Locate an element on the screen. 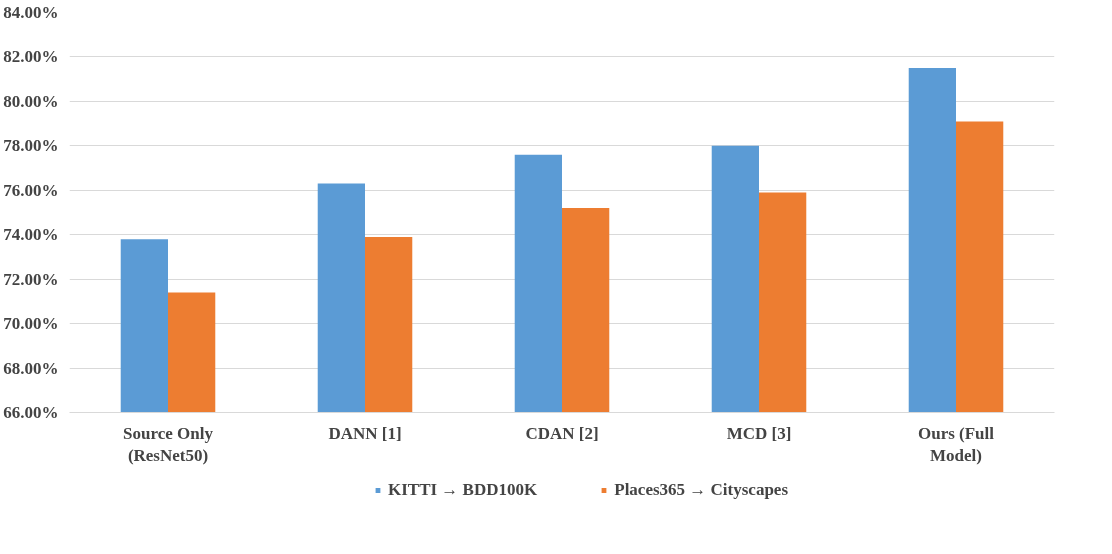 The height and width of the screenshot is (554, 1112). legend-label: Places365 → Cityscapes is located at coordinates (701, 490).